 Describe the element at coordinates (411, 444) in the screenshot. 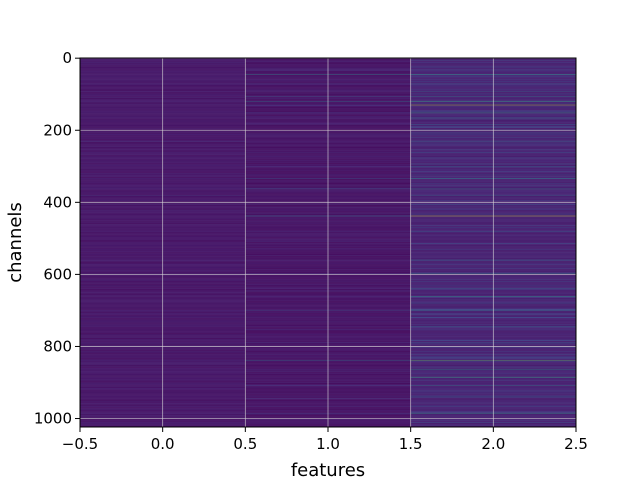

I see `x-tick-label: 1.5` at that location.